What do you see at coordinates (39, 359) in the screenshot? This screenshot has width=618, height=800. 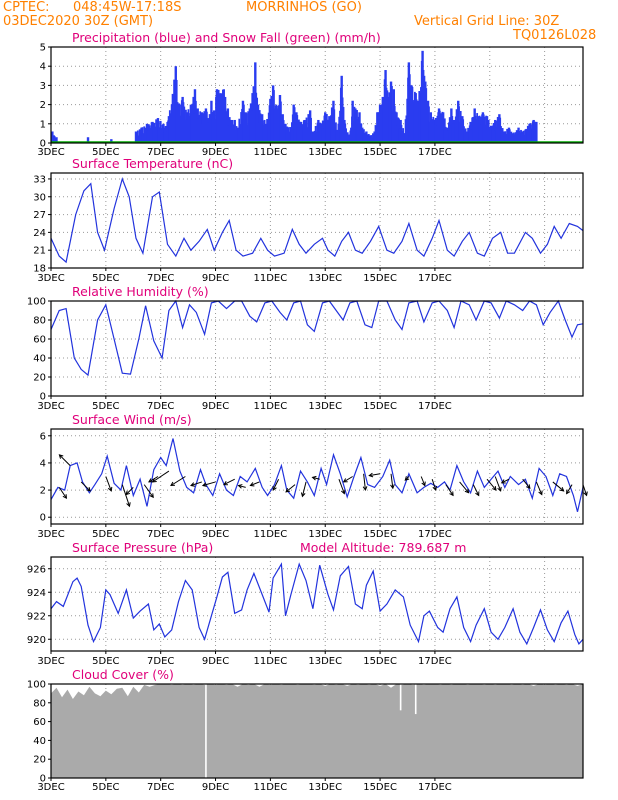 I see `rh-ytick-label: 40` at bounding box center [39, 359].